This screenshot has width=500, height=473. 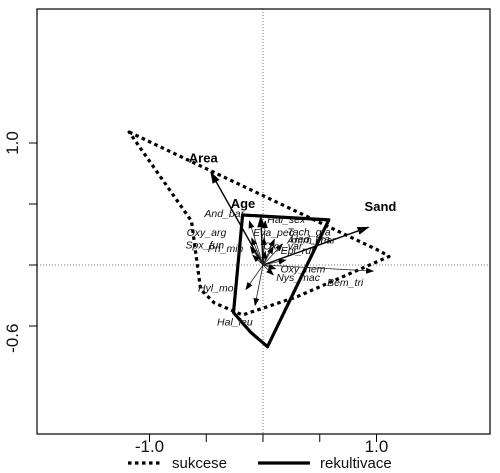 I want to click on vector-label-sand: Sand, so click(x=381, y=206).